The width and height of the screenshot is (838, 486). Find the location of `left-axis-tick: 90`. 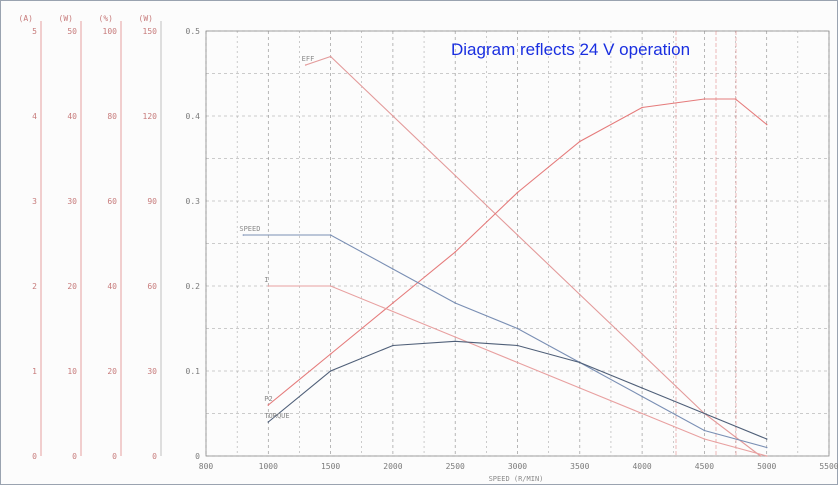

left-axis-tick: 90 is located at coordinates (152, 201).